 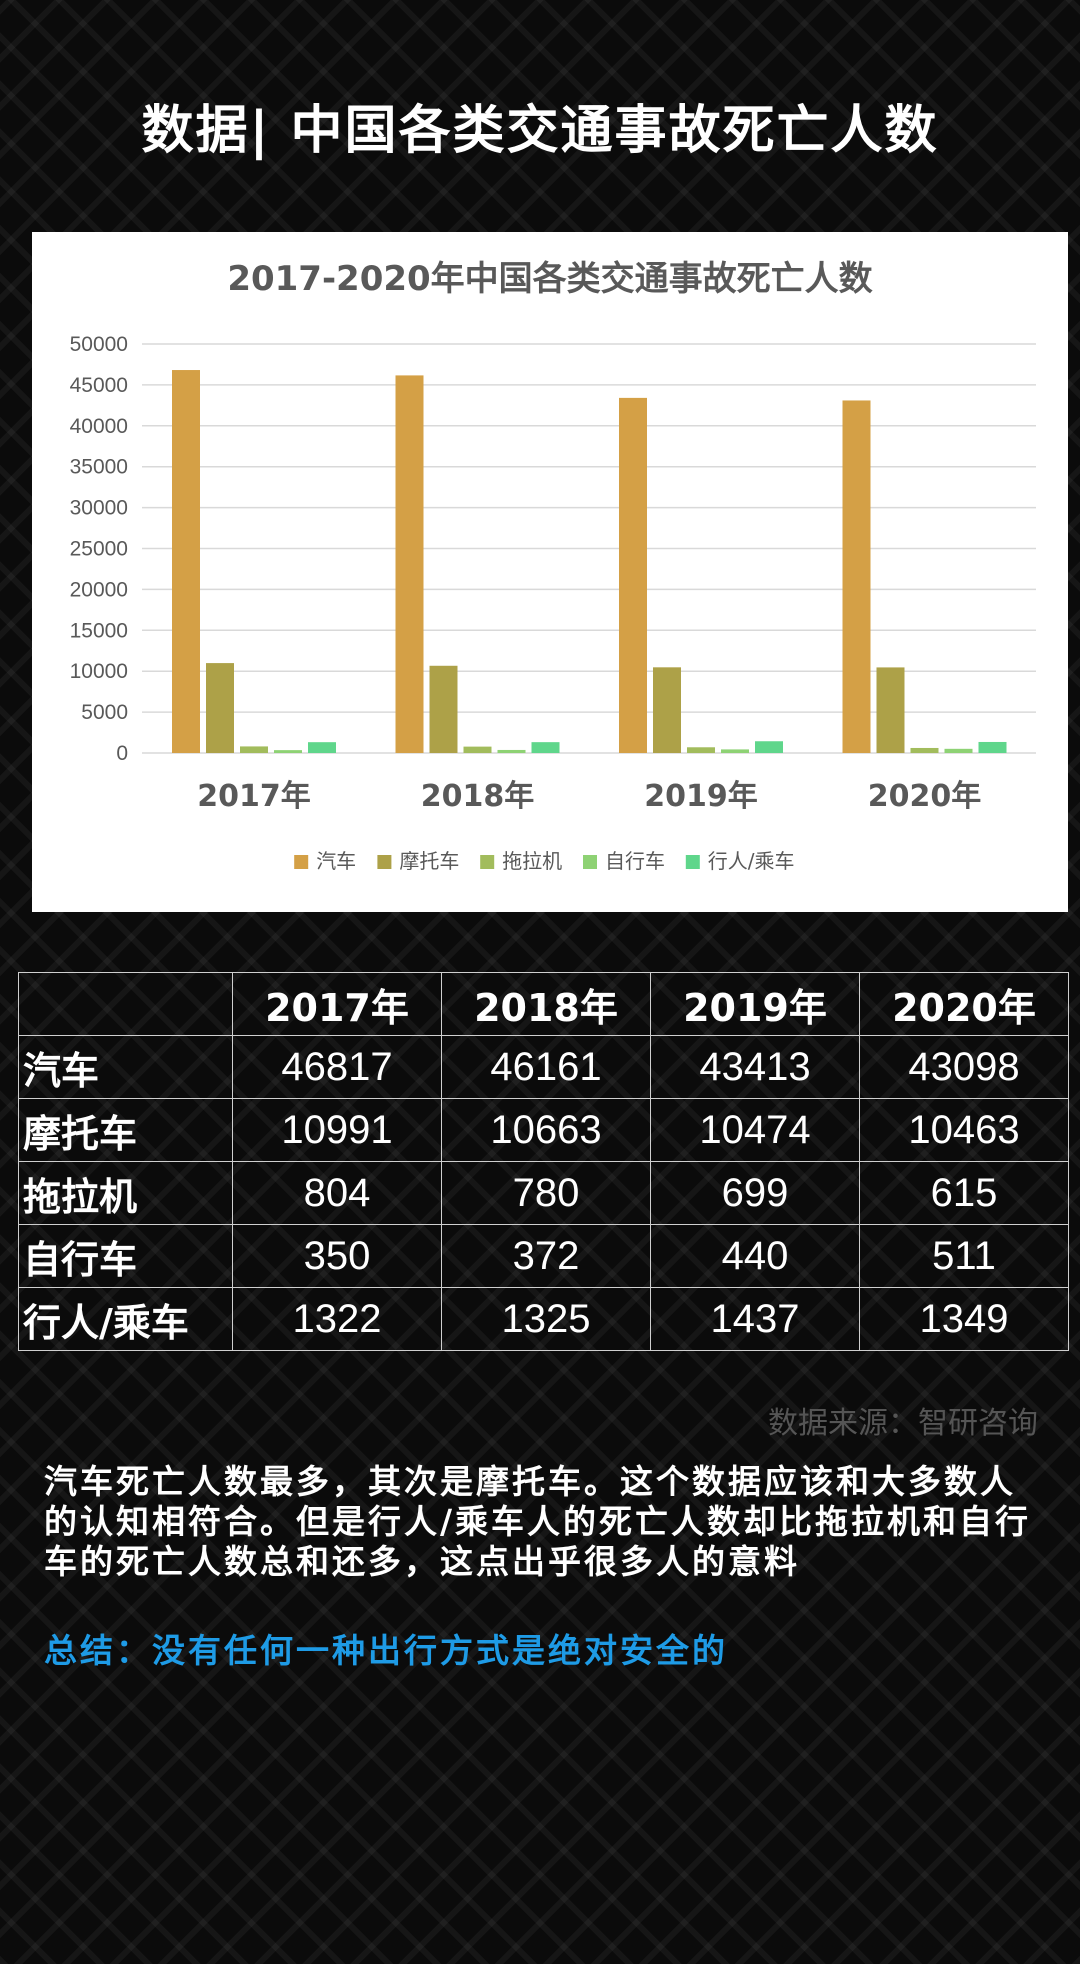 What do you see at coordinates (477, 749) in the screenshot?
I see `bar-拖拉机-2018年` at bounding box center [477, 749].